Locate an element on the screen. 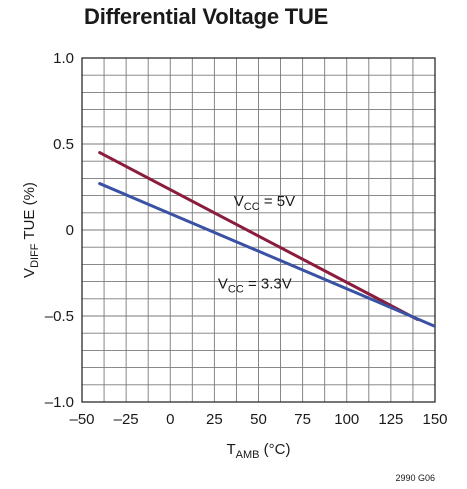  y-tick-label: 0.5 is located at coordinates (63, 144).